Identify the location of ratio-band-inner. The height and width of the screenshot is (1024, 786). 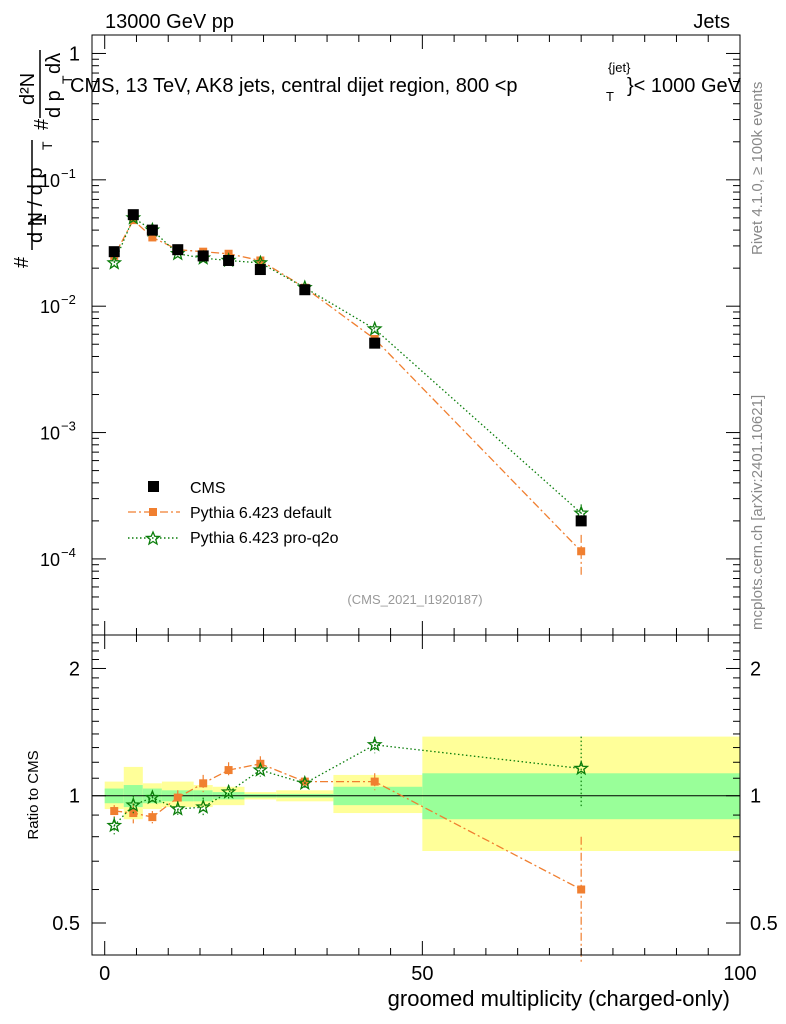
(581, 796).